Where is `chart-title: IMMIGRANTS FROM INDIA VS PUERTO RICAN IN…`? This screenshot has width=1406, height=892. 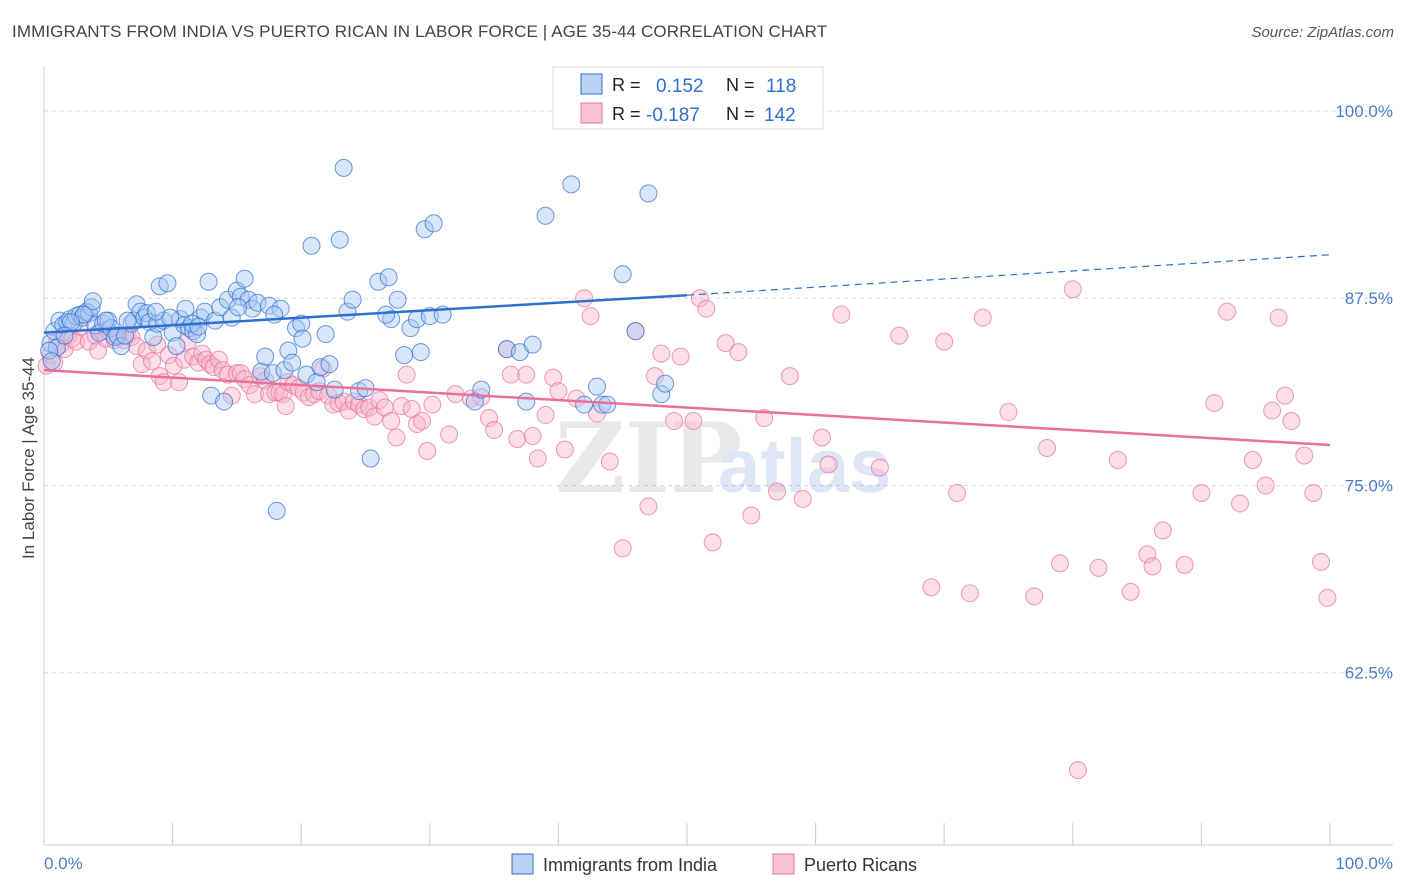
chart-title: IMMIGRANTS FROM INDIA VS PUERTO RICAN IN… is located at coordinates (420, 31).